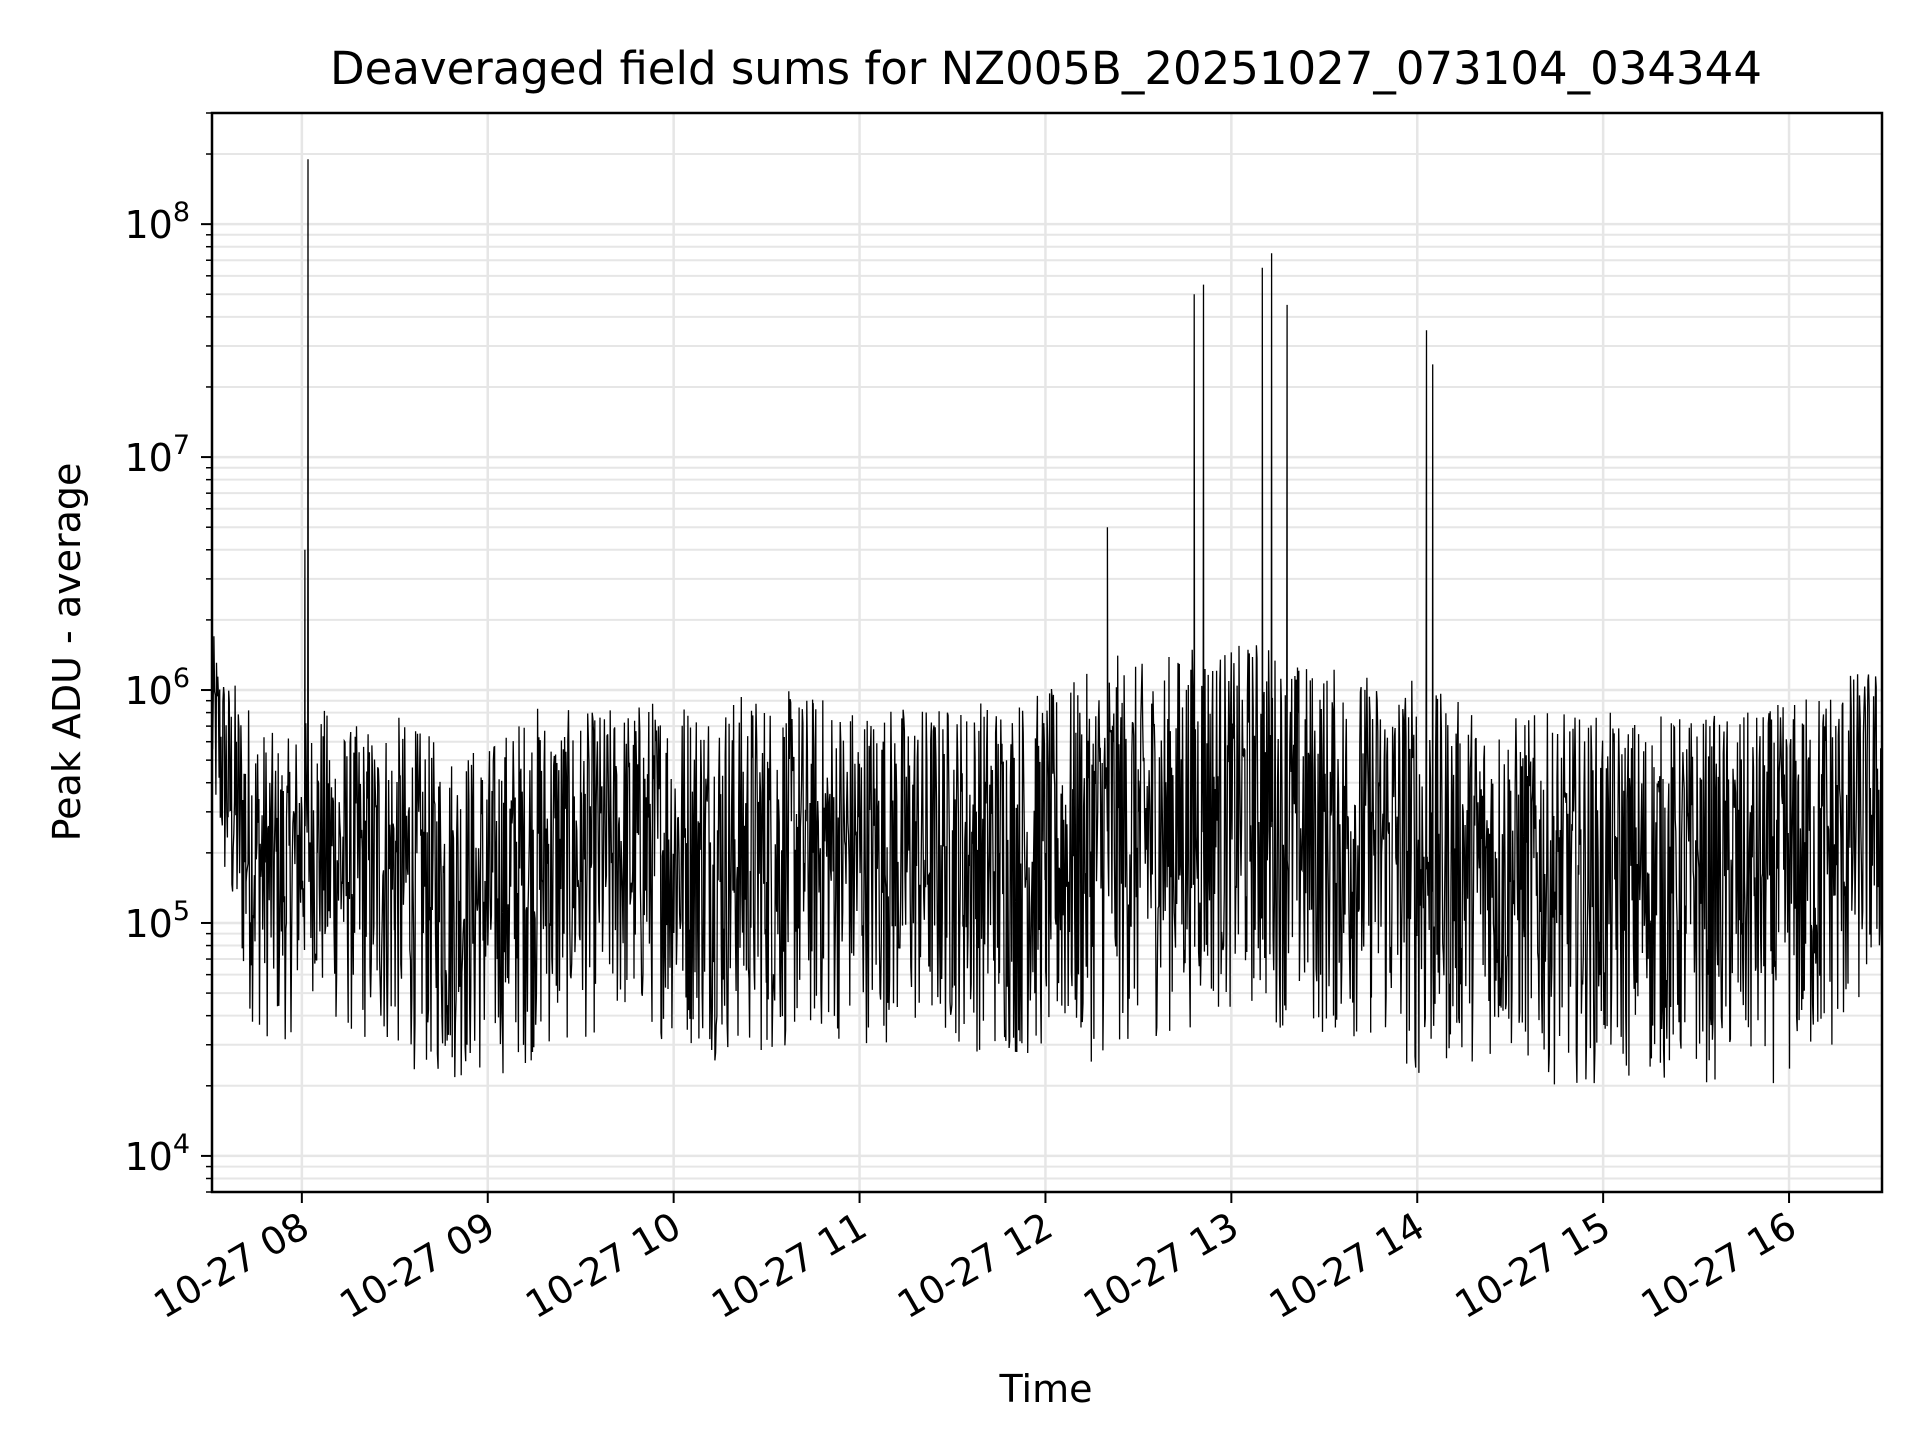  I want to click on y-axis: 104 105 106 107 108, so click(168, 652).